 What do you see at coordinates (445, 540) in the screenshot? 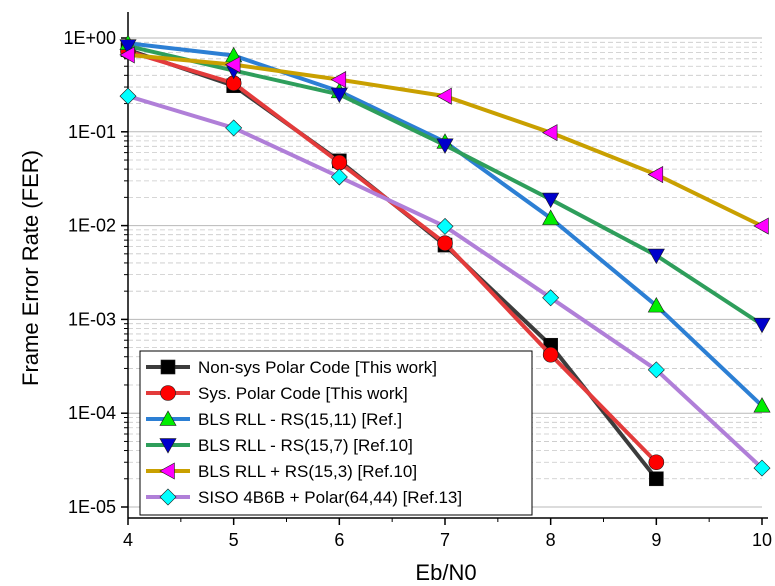
I see `x-tick-label: 7` at bounding box center [445, 540].